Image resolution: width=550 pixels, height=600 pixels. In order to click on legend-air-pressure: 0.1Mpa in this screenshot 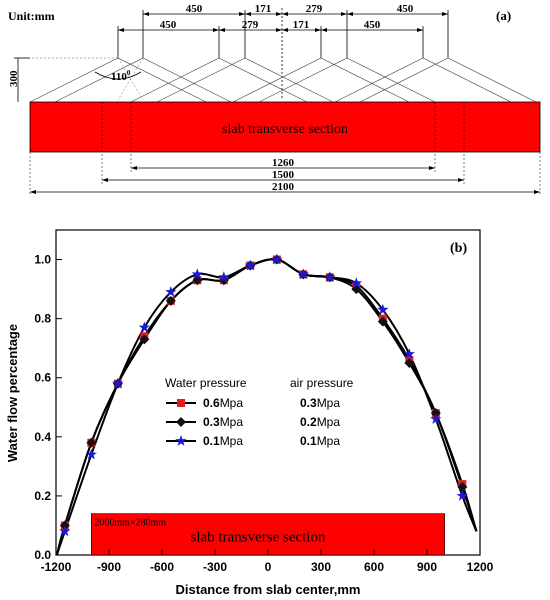, I will do `click(320, 441)`.